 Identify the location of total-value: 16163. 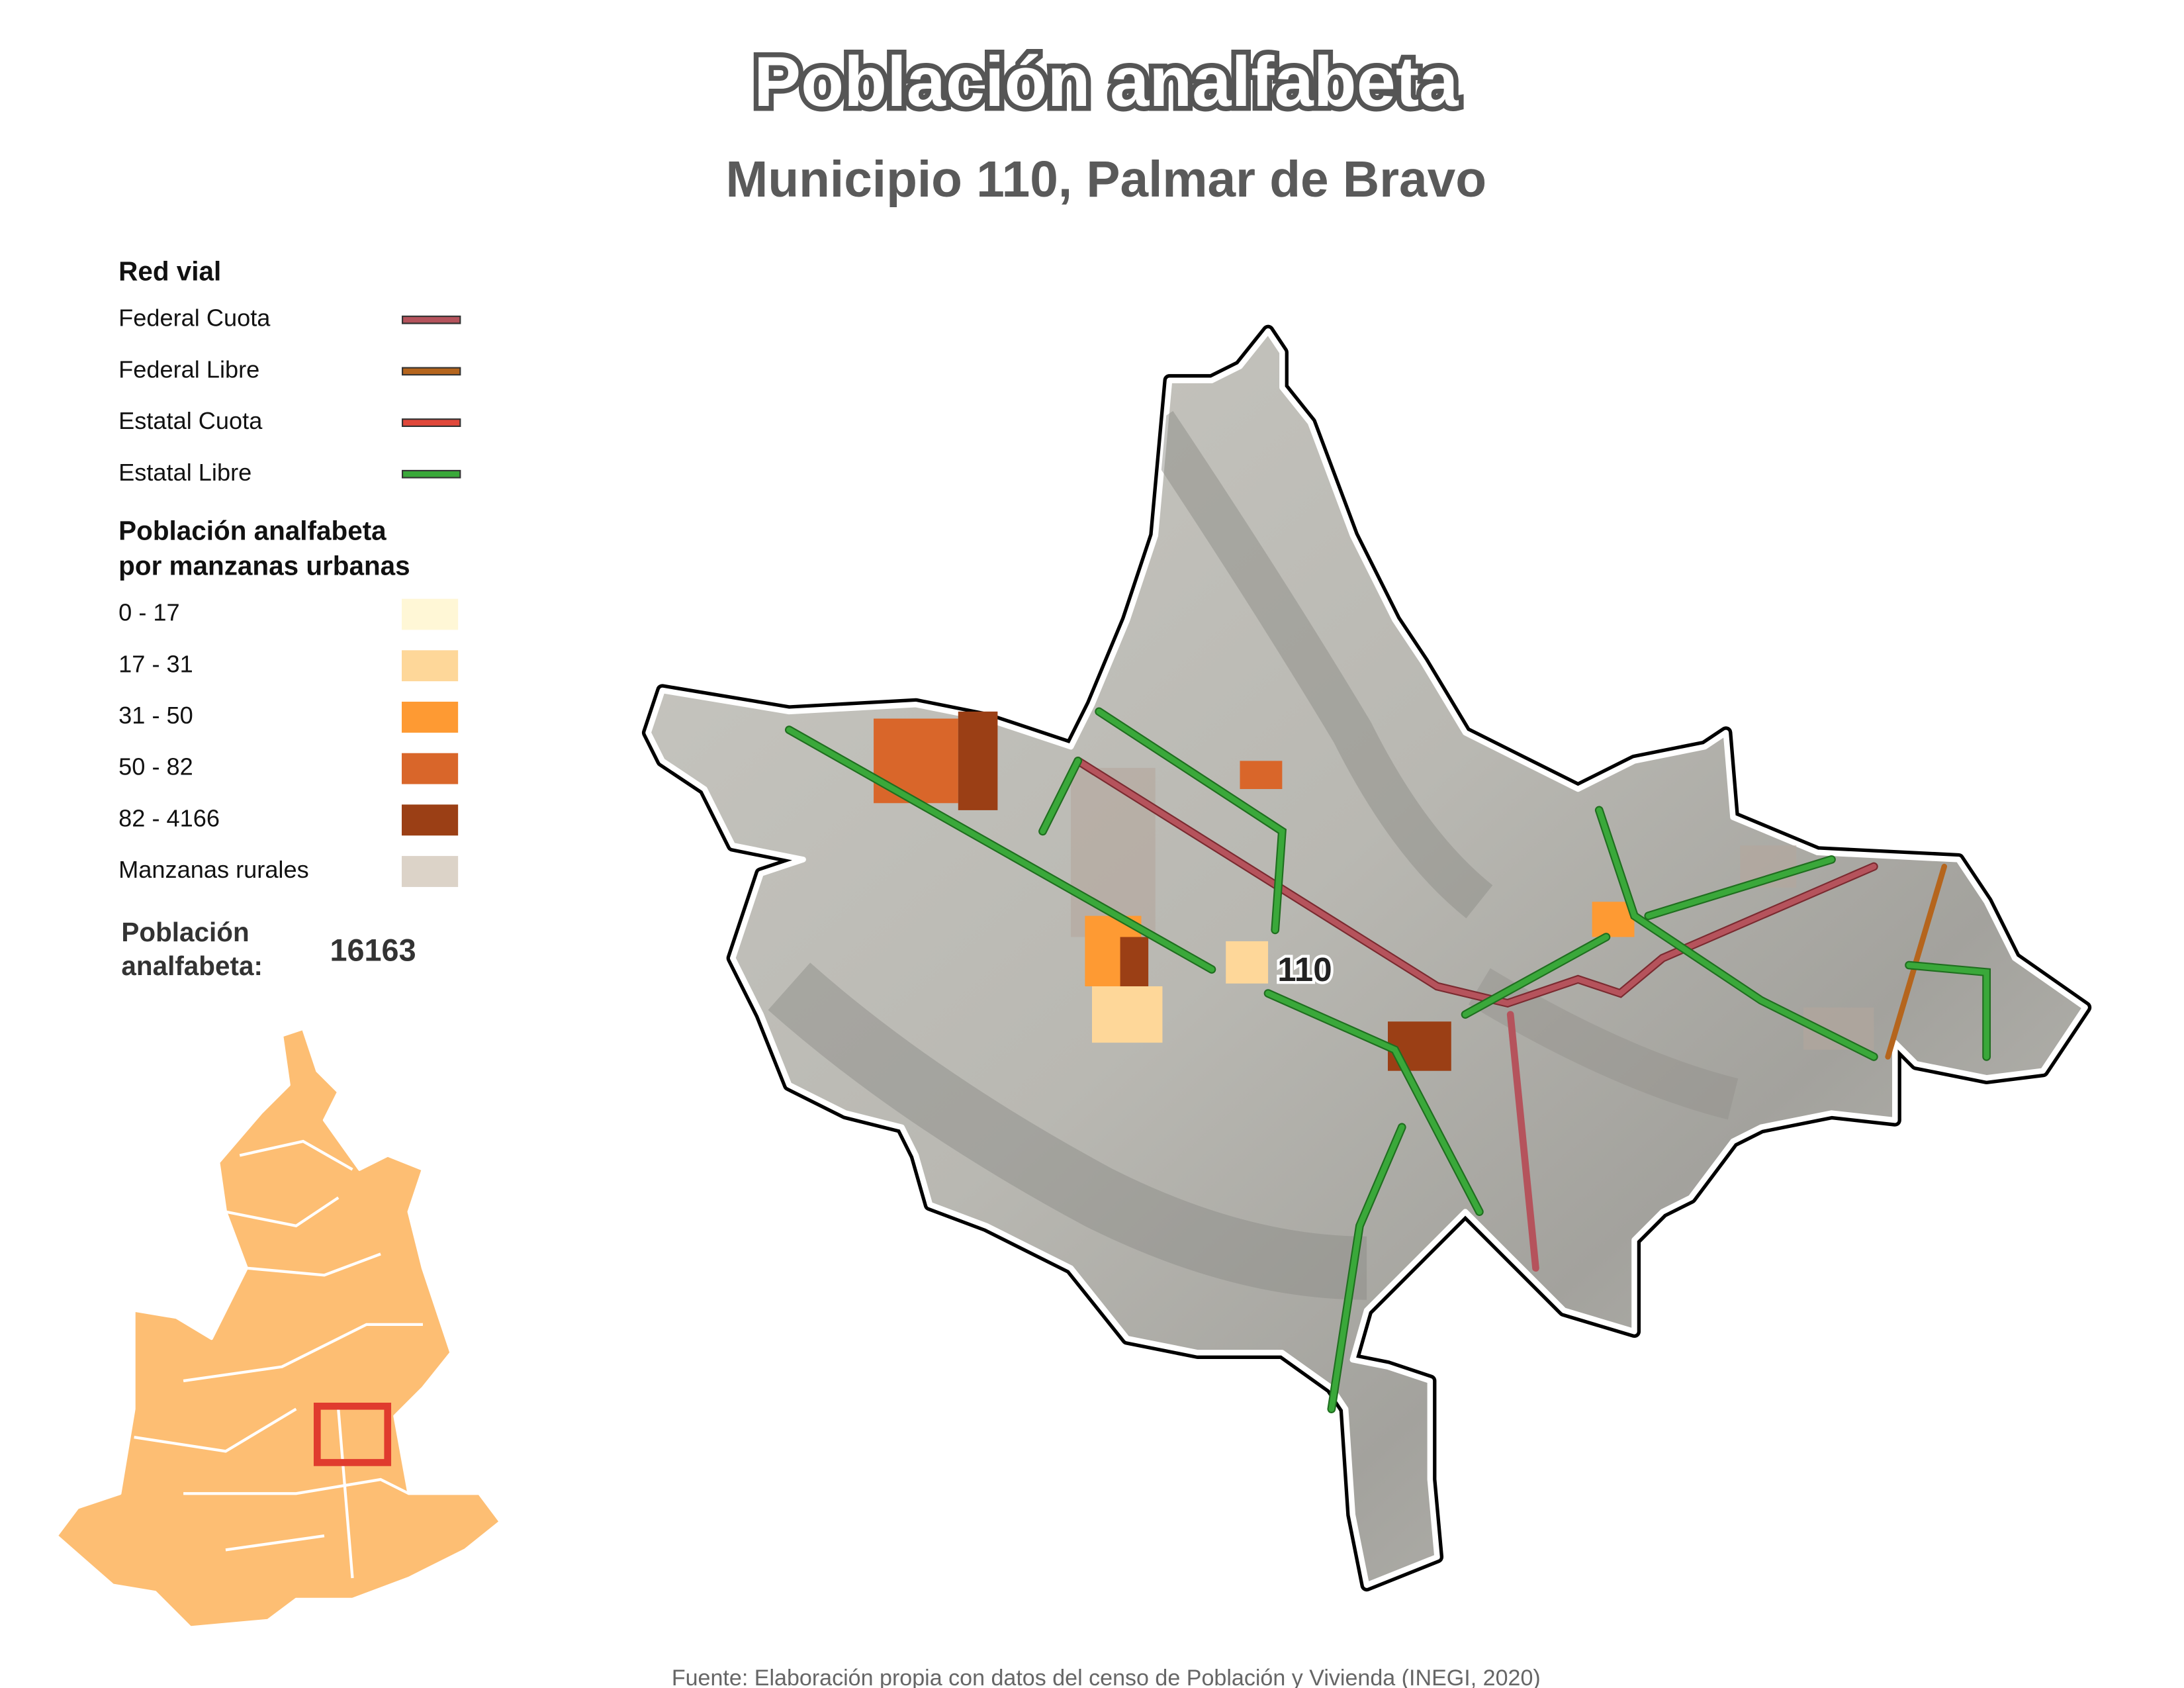
(373, 950).